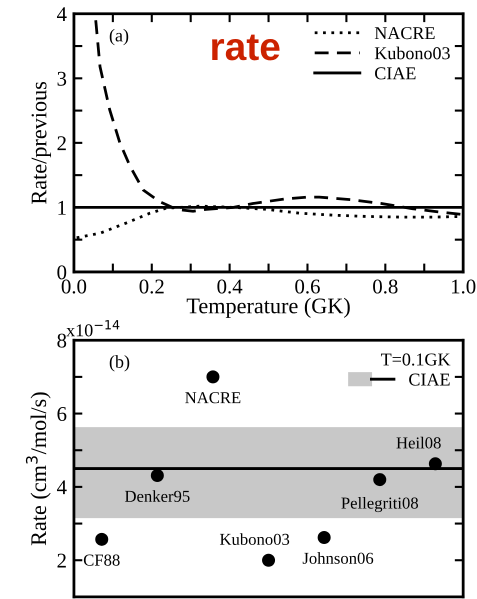 This screenshot has height=599, width=477. What do you see at coordinates (120, 363) in the screenshot?
I see `annotation: (b)` at bounding box center [120, 363].